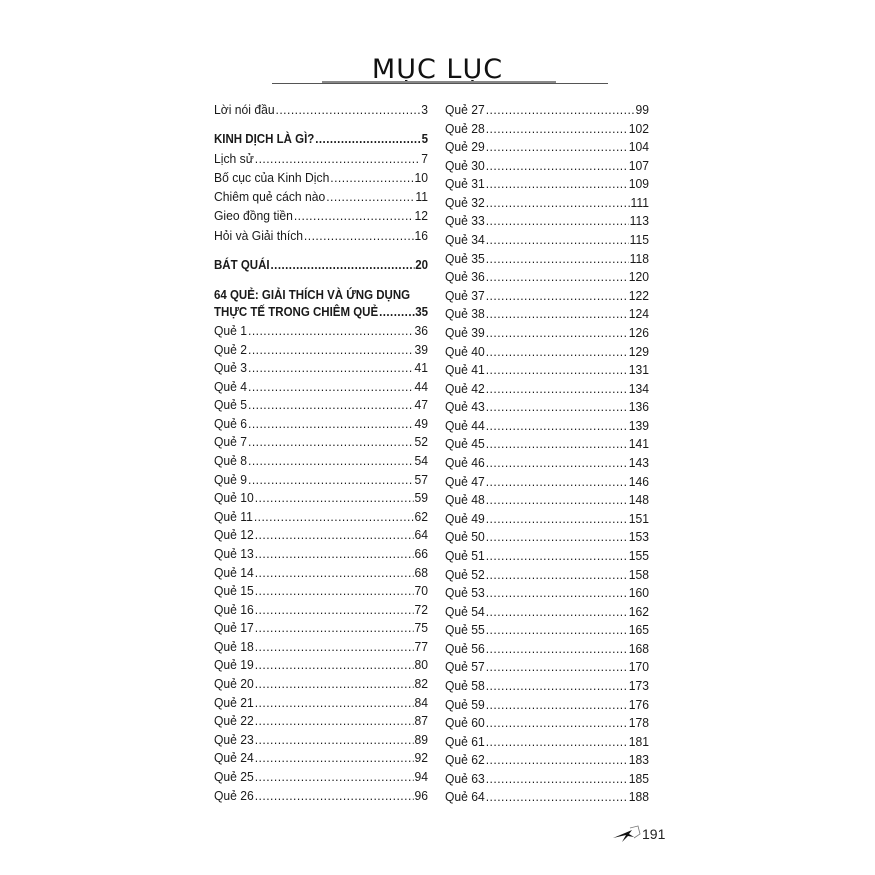 The width and height of the screenshot is (875, 875). I want to click on entry-page: 124, so click(638, 314).